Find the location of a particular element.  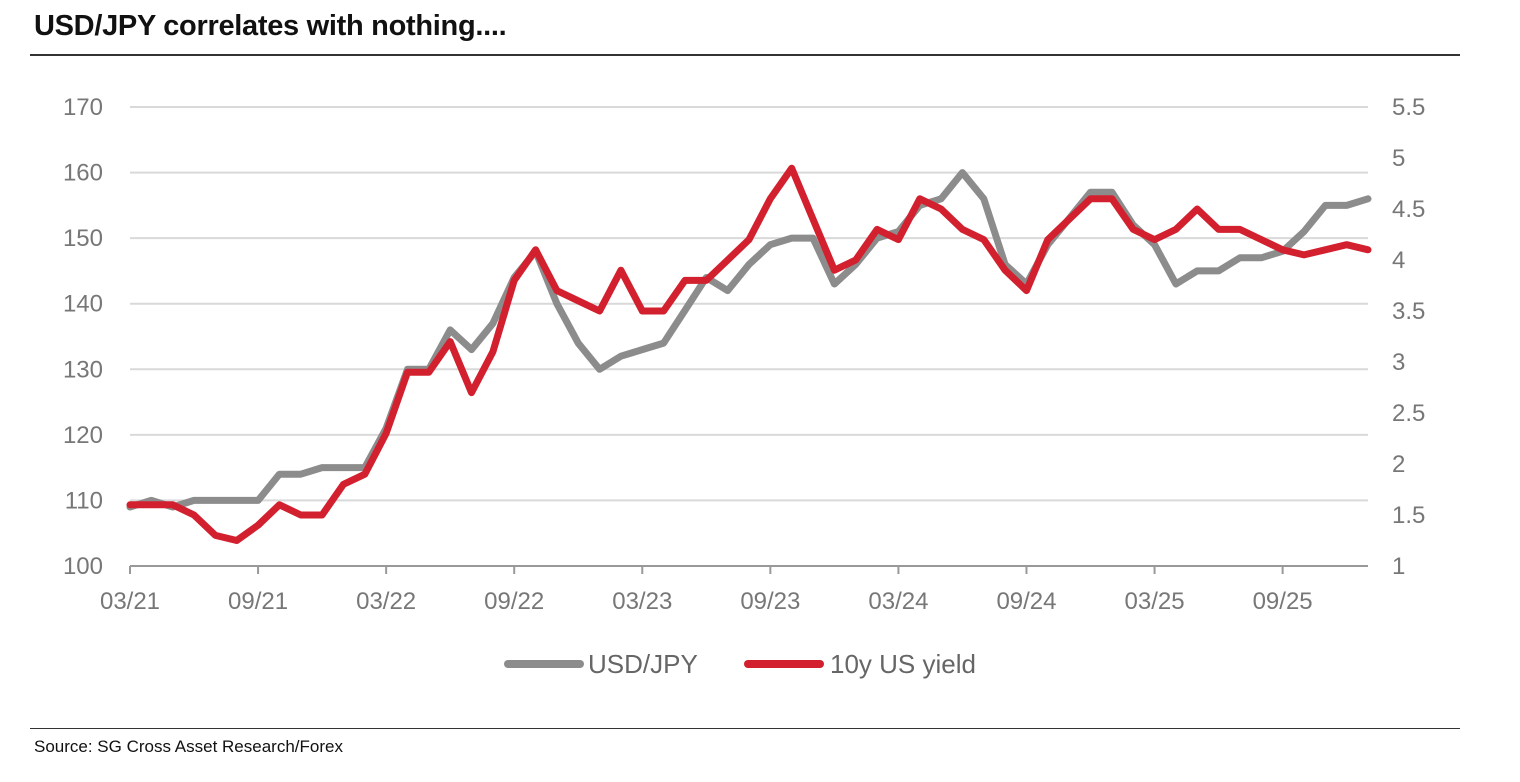

y-right-tick-label: 1 is located at coordinates (1398, 566).